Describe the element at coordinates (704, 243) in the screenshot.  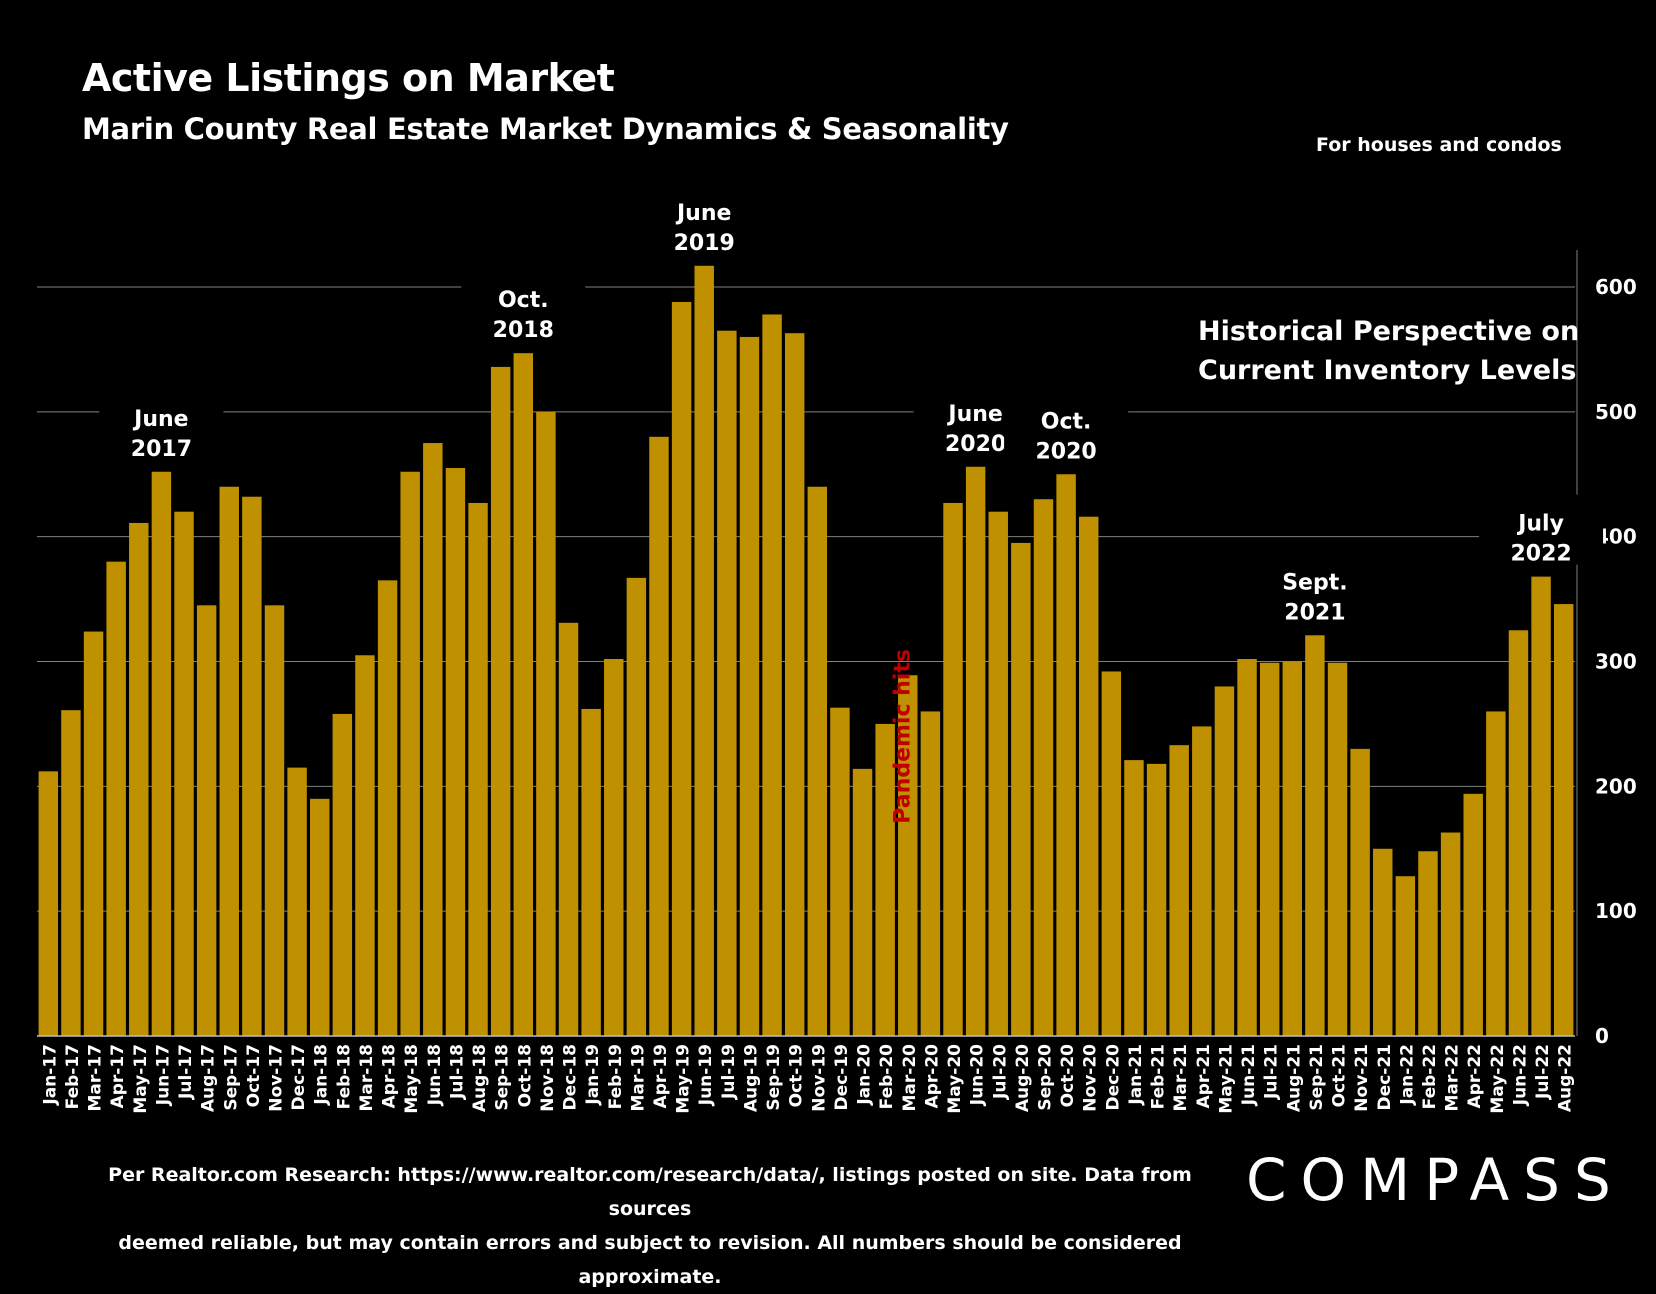
I see `peak-annotation: 2019` at that location.